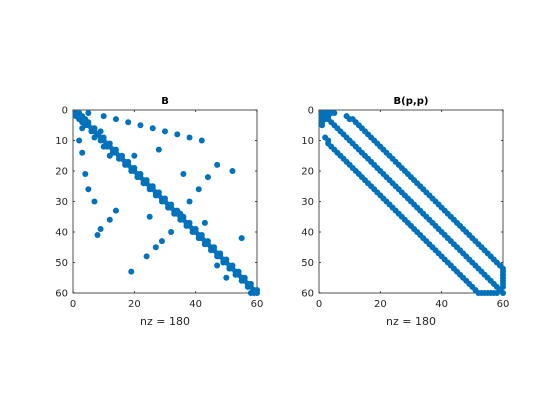 The image size is (560, 420). I want to click on chart-title-Bpp: B(p,p), so click(411, 101).